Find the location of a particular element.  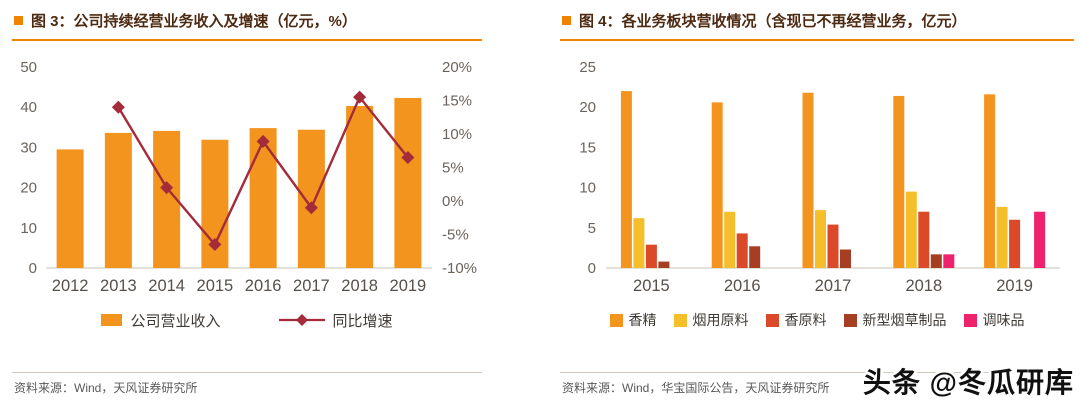

bar-swatch-icon is located at coordinates (112, 320).